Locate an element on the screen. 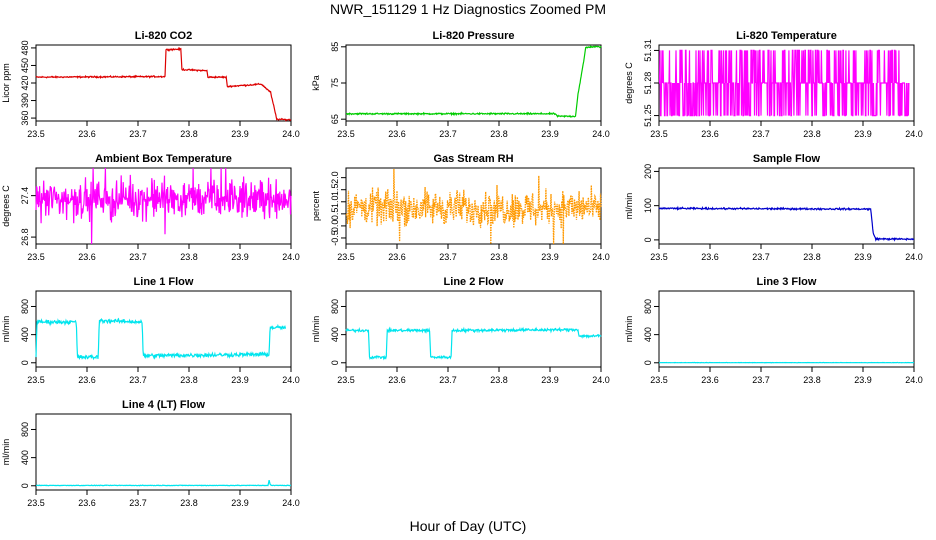 The image size is (936, 540). panel-title: Ambient Box Temperature is located at coordinates (163, 159).